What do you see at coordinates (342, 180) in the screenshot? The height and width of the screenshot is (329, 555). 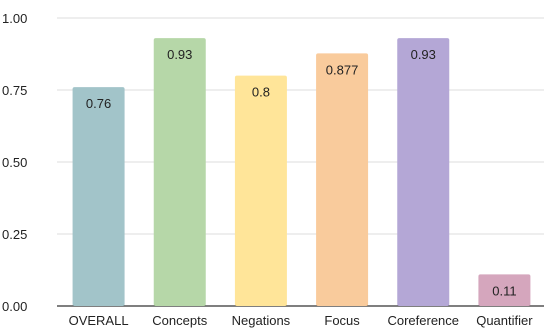 I see `bar-focus` at bounding box center [342, 180].